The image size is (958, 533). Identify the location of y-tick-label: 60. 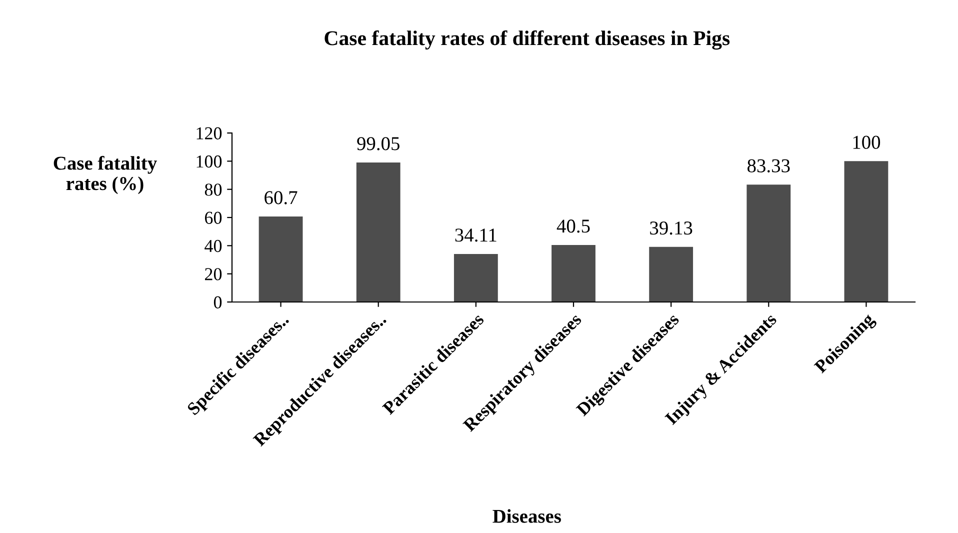
(213, 218).